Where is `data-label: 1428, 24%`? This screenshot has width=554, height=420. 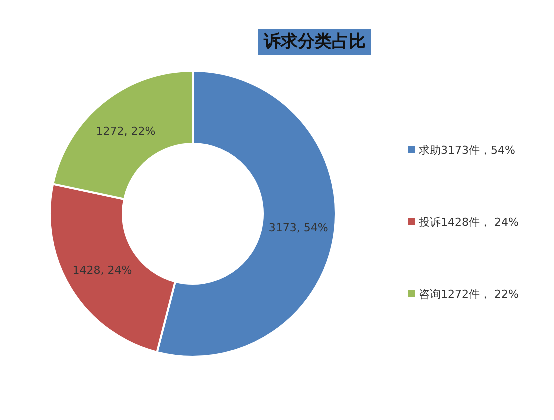 data-label: 1428, 24% is located at coordinates (102, 271).